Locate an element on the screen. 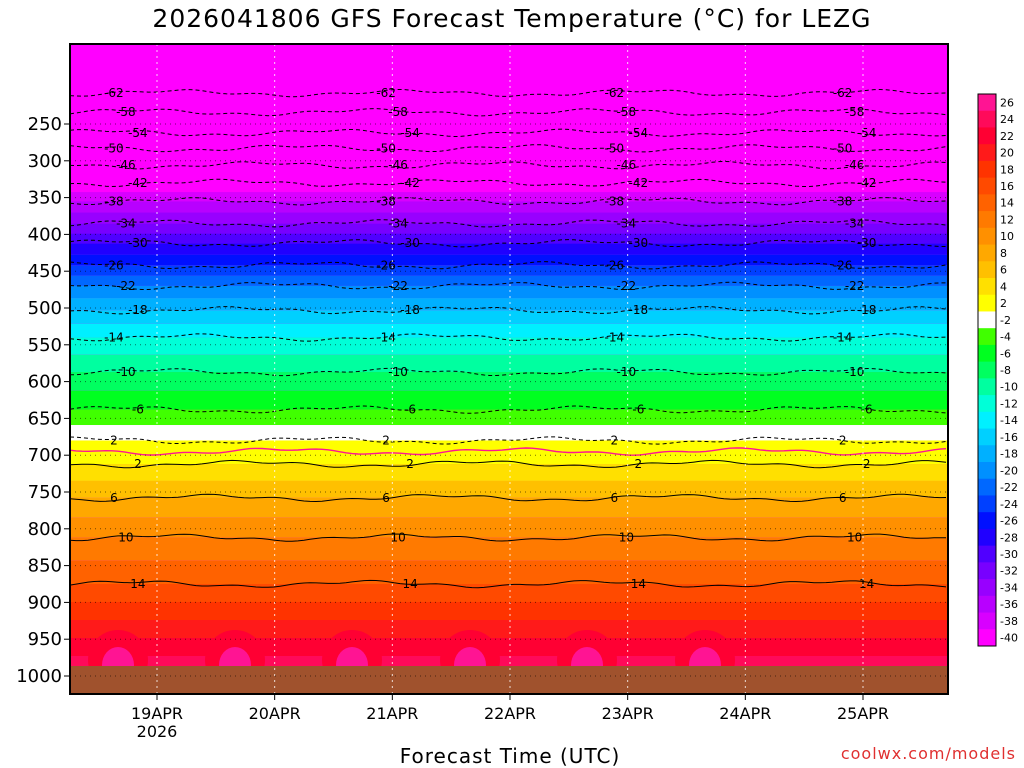 This screenshot has width=1024, height=768. colorbar-label: 12 is located at coordinates (1007, 219).